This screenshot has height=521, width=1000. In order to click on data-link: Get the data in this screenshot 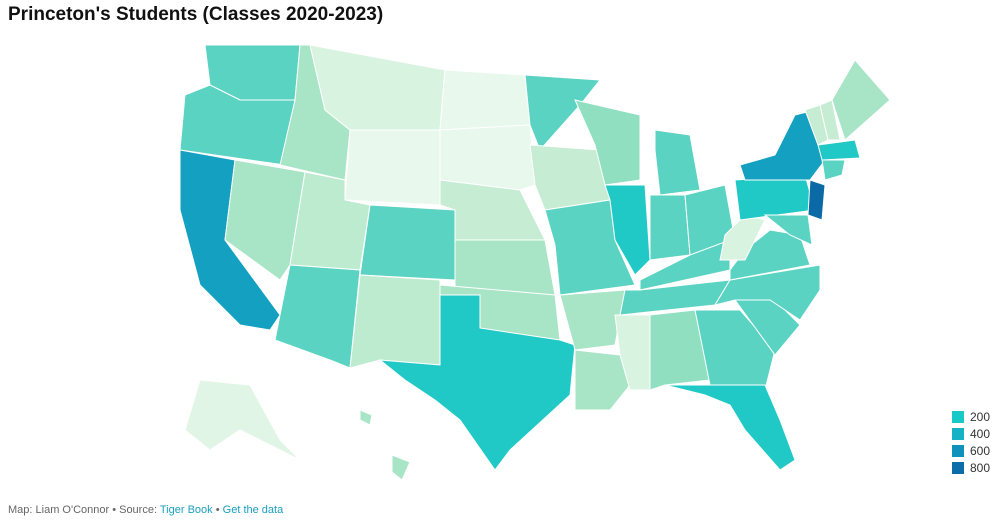, I will do `click(253, 510)`.